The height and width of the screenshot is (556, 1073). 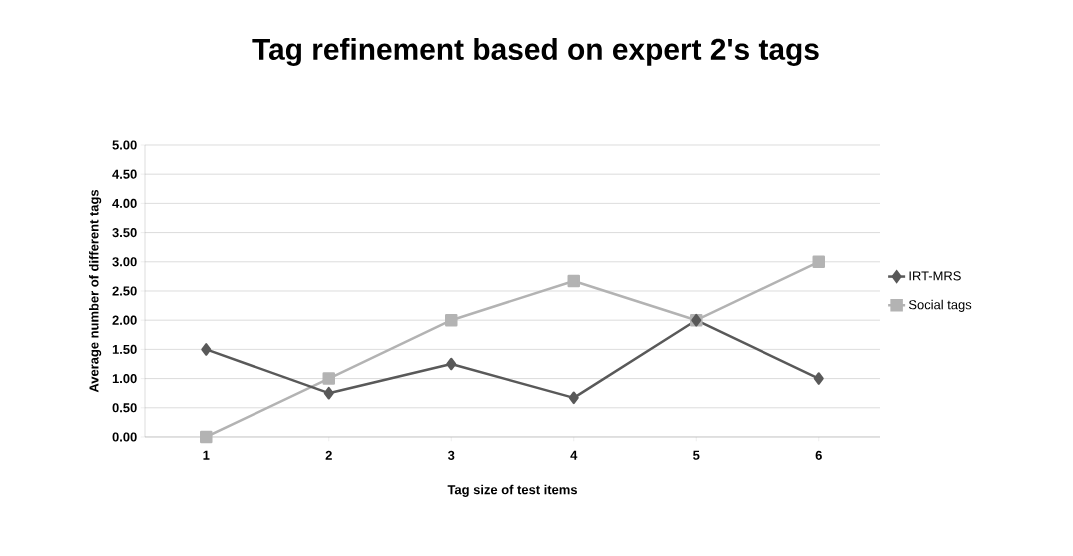 I want to click on x-axis-title: Tag size of test items, so click(x=512, y=490).